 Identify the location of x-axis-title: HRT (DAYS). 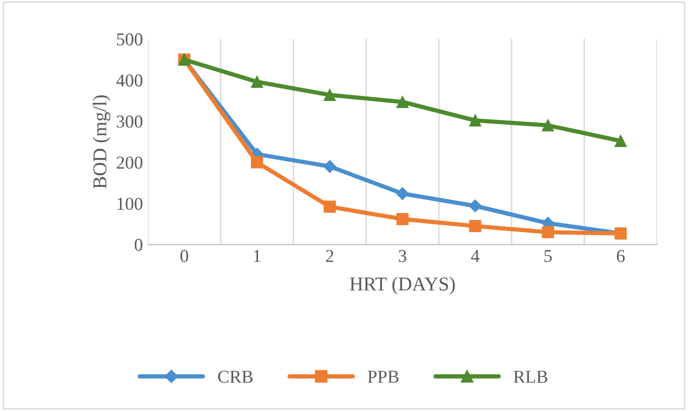
(402, 285).